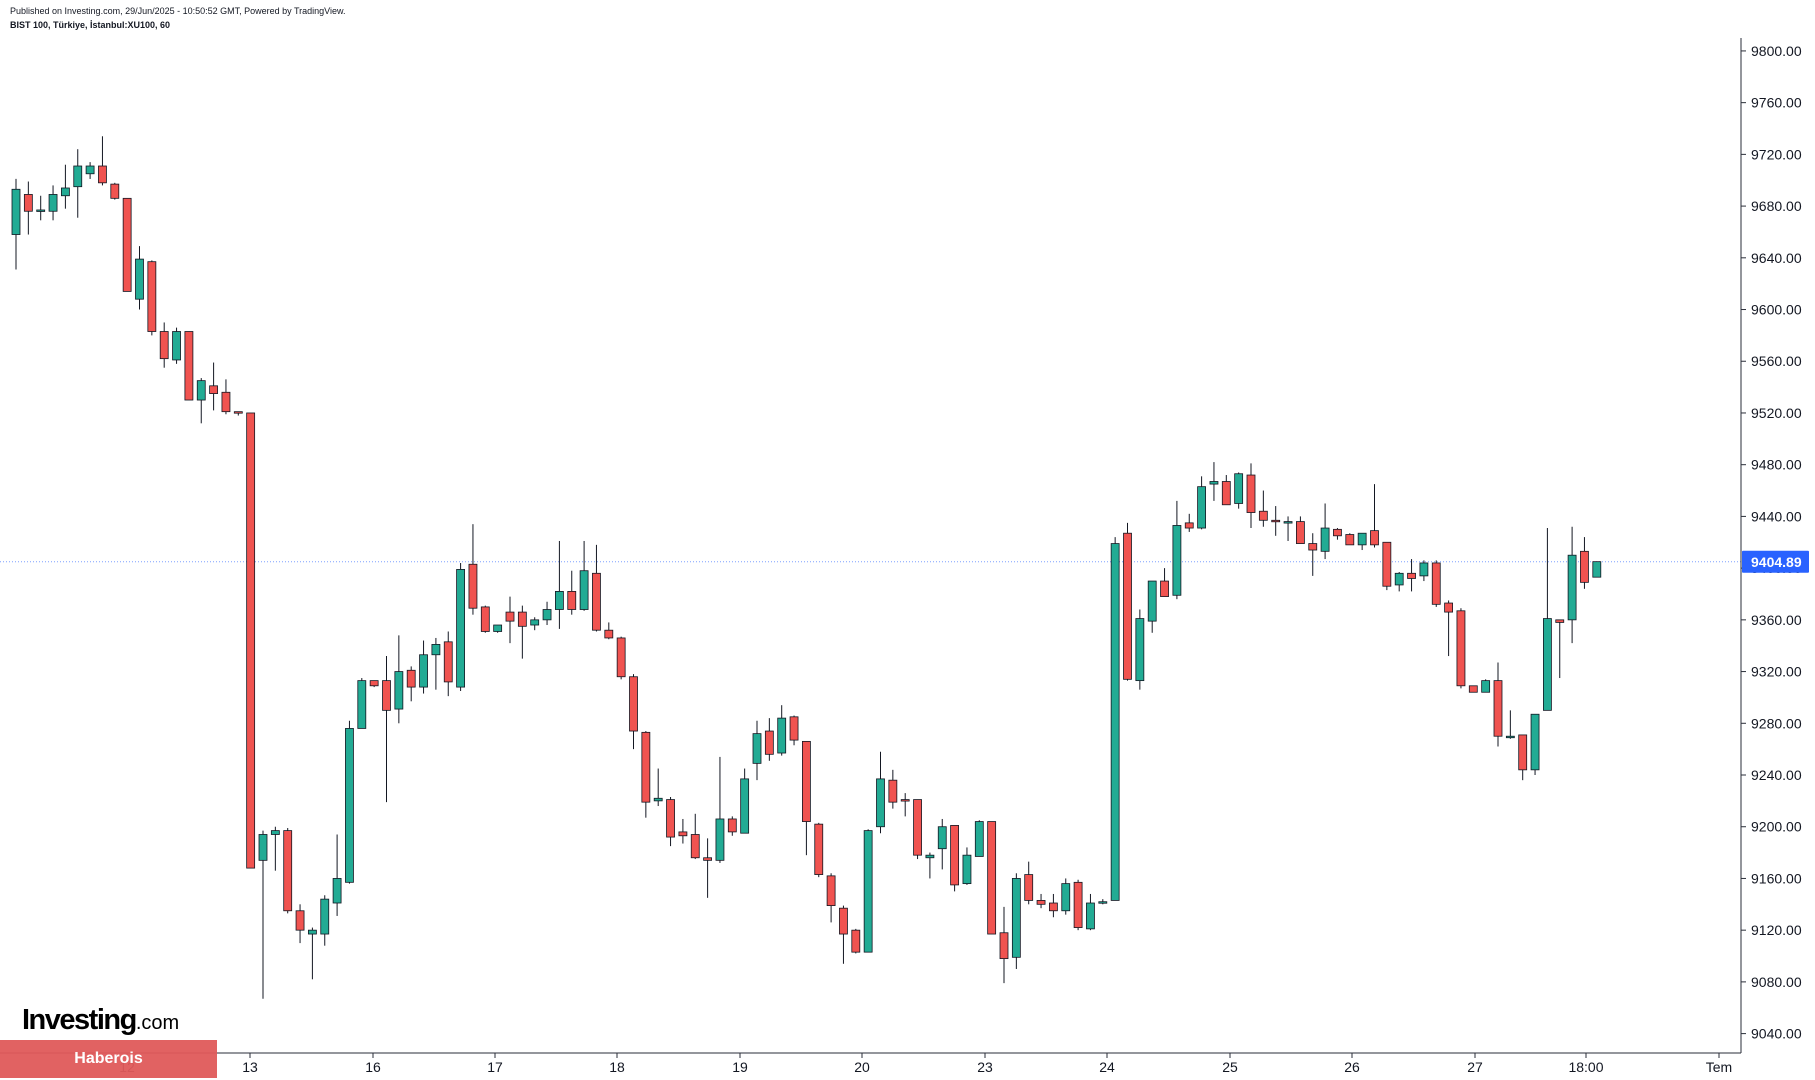 The height and width of the screenshot is (1080, 1815). Describe the element at coordinates (250, 1067) in the screenshot. I see `x-tick-label: 13` at that location.